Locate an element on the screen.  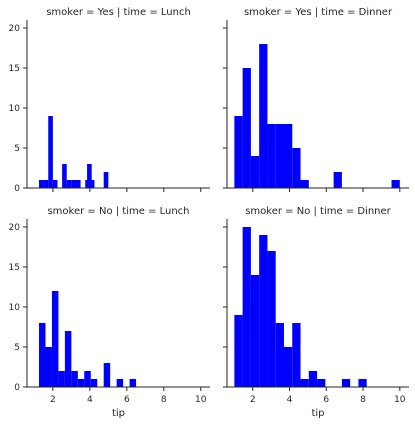
panel-title: smoker = Yes | time = Dinner is located at coordinates (318, 12).